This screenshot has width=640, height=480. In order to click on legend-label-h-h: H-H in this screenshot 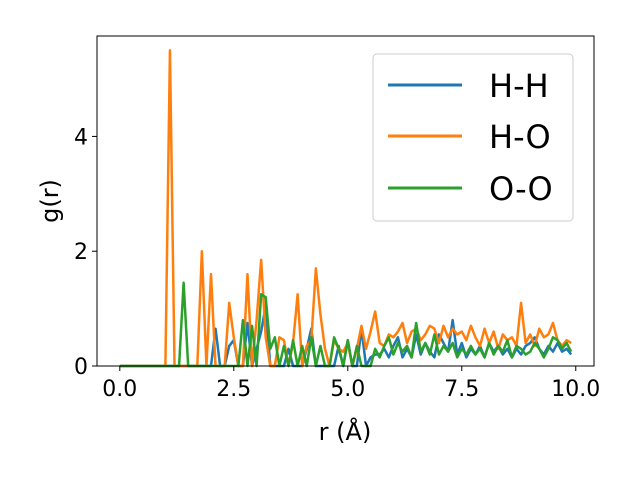, I will do `click(519, 86)`.